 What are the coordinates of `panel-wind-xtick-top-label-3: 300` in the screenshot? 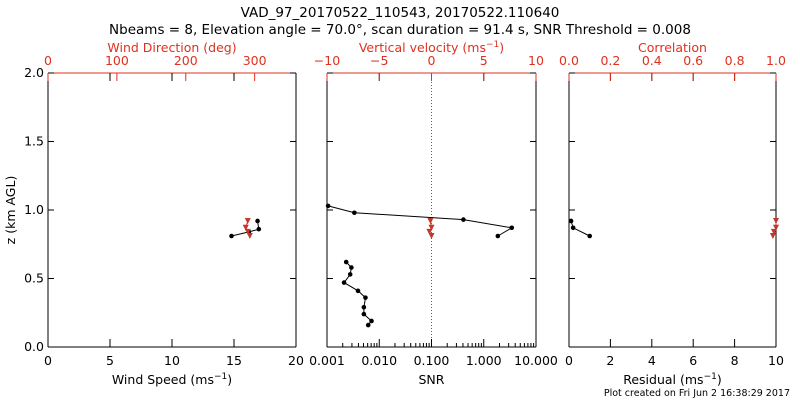 It's located at (255, 60).